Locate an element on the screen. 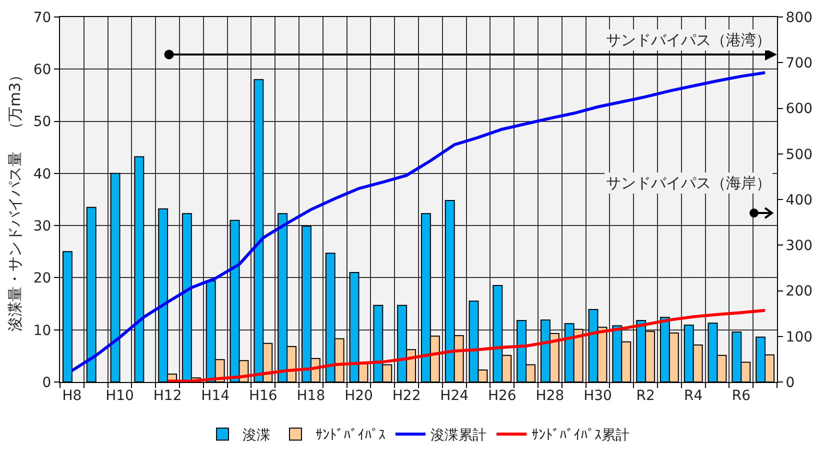 Image resolution: width=827 pixels, height=462 pixels. legend-label: 浚渫累計 is located at coordinates (458, 436).